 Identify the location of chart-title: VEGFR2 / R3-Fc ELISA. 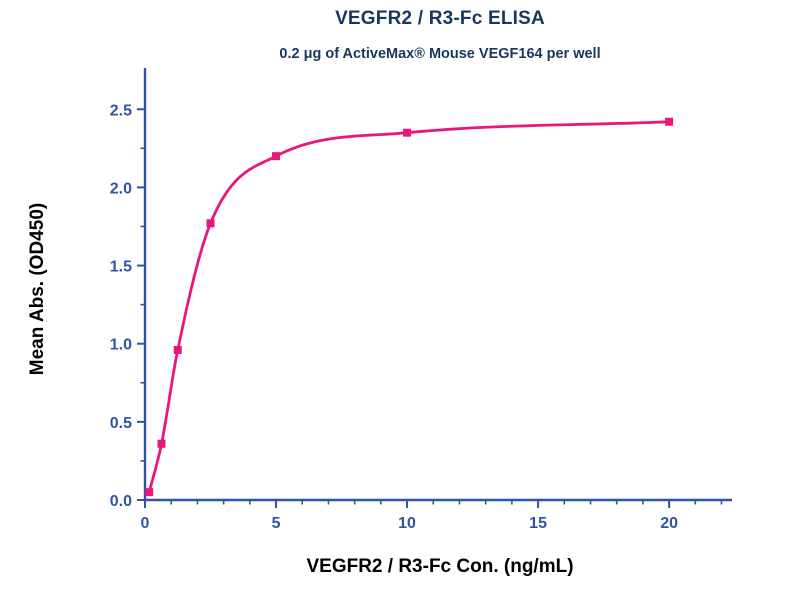
(440, 18).